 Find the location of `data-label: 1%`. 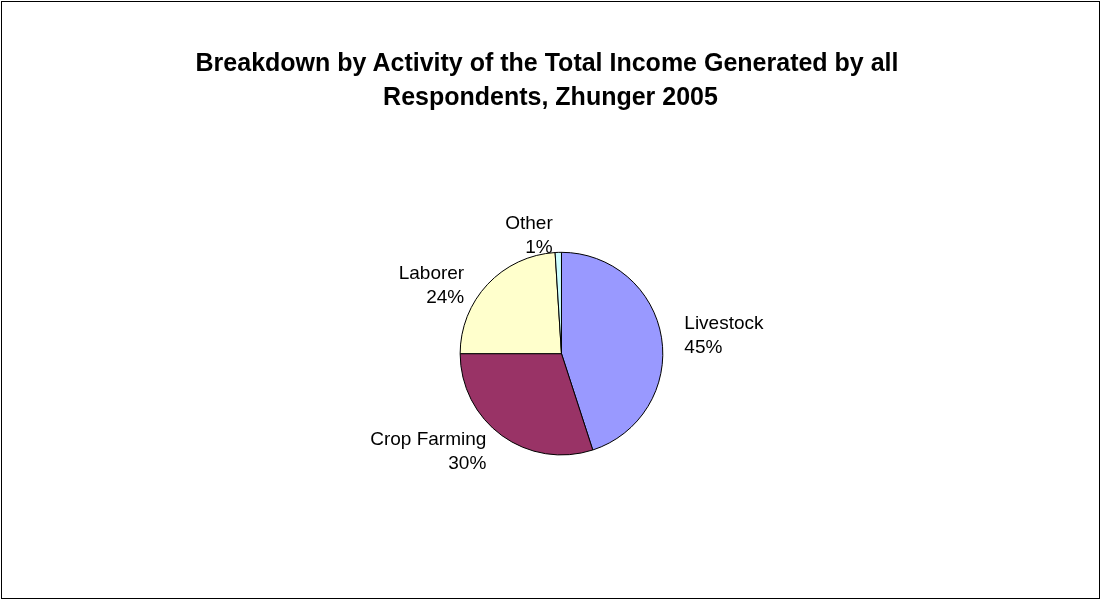

data-label: 1% is located at coordinates (539, 246).